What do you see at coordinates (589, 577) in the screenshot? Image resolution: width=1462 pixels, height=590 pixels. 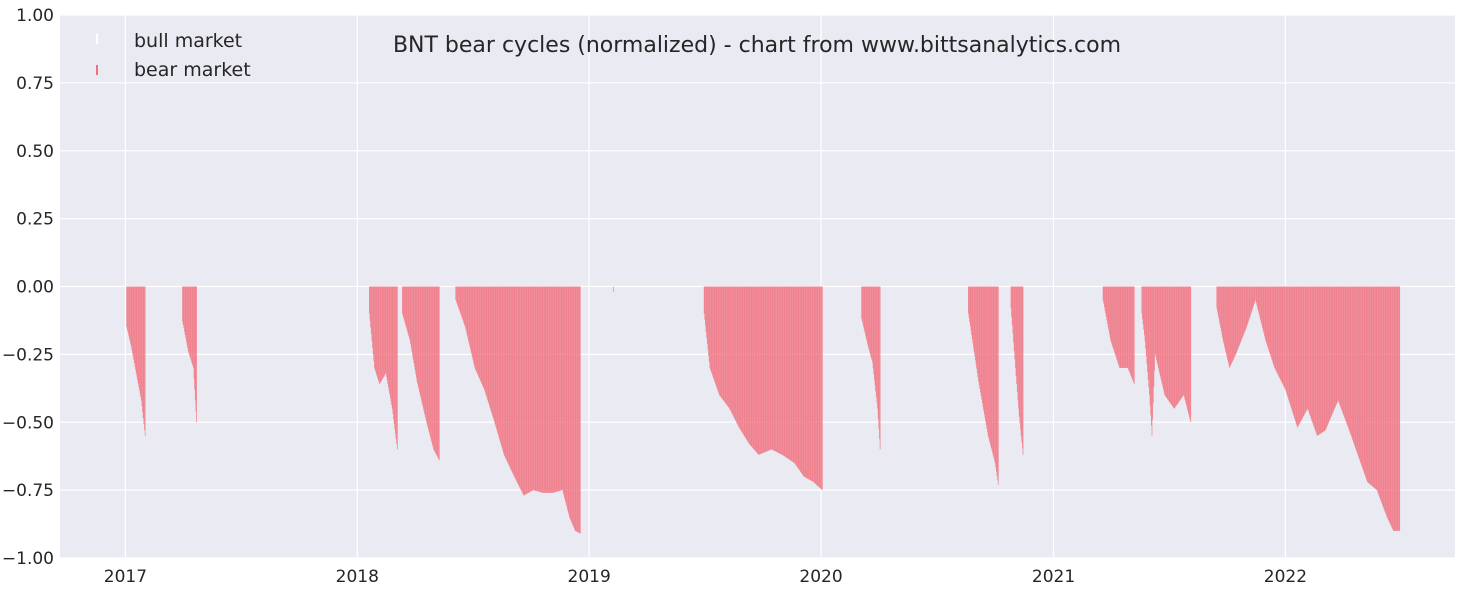 I see `x-tick-label: 2019` at bounding box center [589, 577].